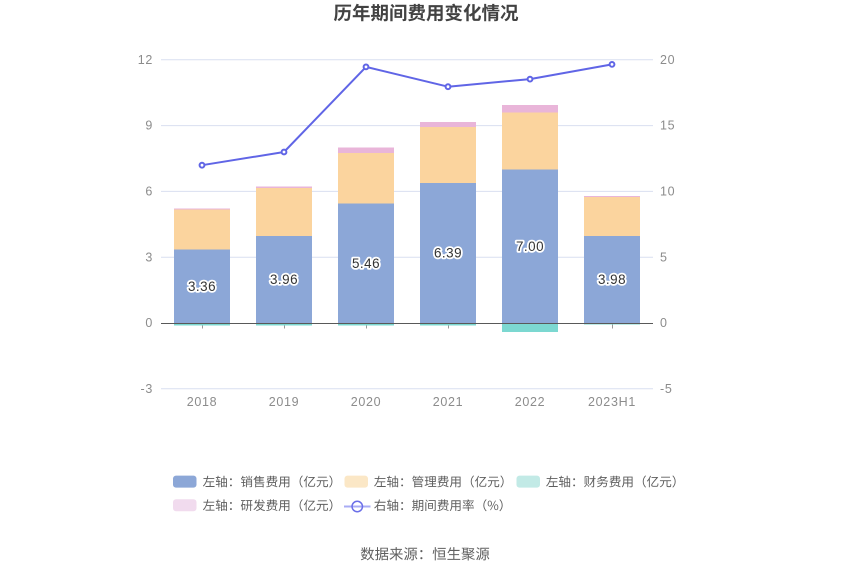  What do you see at coordinates (448, 253) in the screenshot?
I see `svg-text: 6.39` at bounding box center [448, 253].